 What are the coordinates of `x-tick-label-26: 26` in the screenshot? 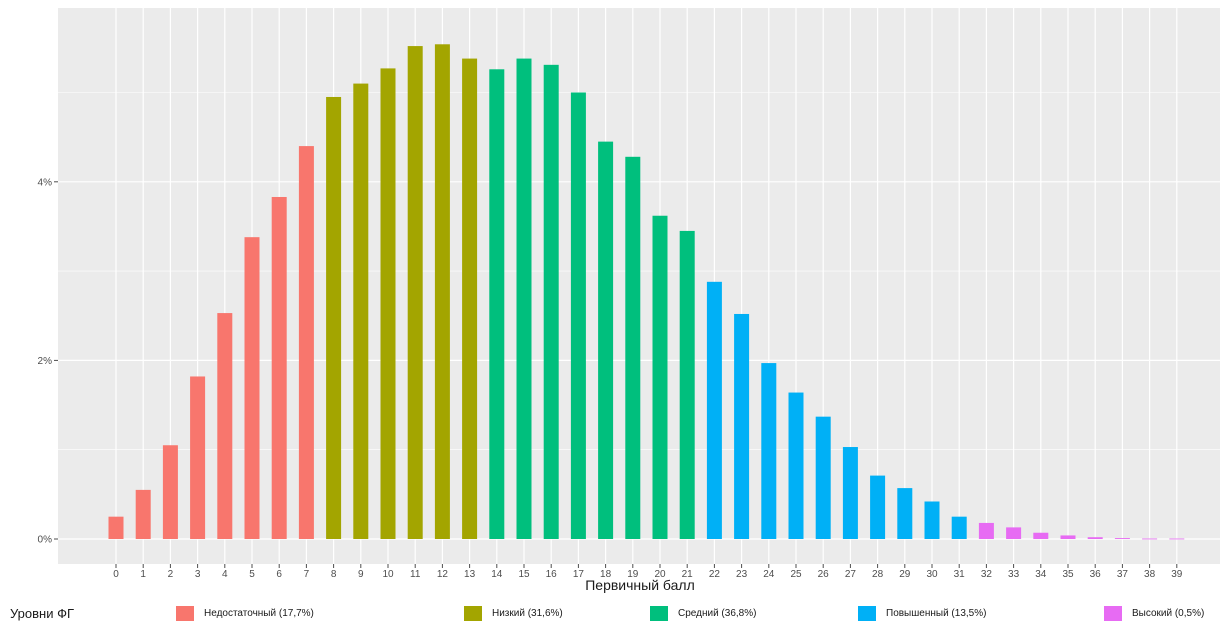 It's located at (824, 574).